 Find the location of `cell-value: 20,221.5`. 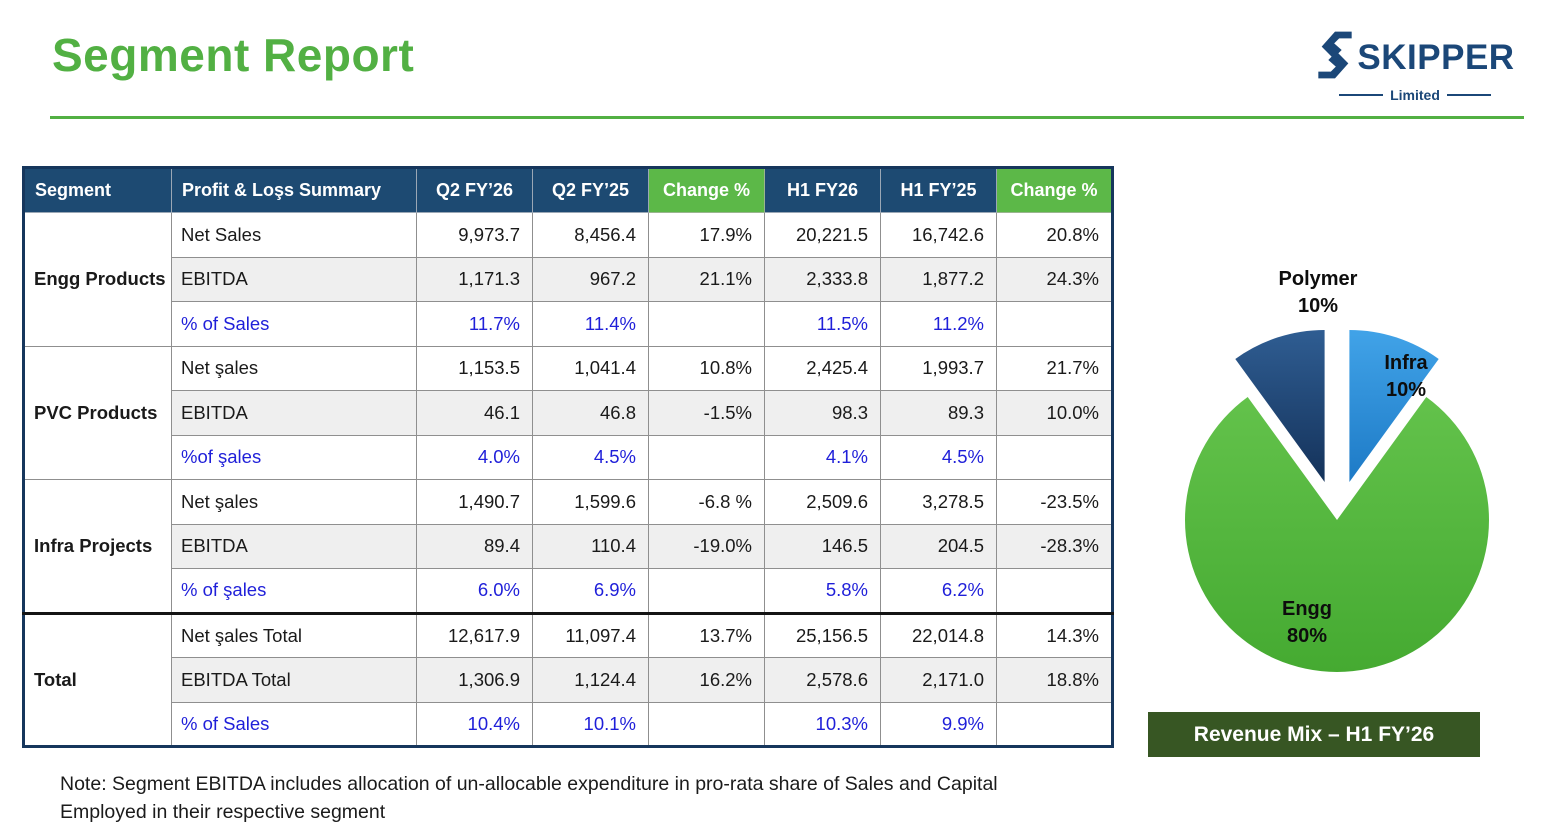

cell-value: 20,221.5 is located at coordinates (822, 235).